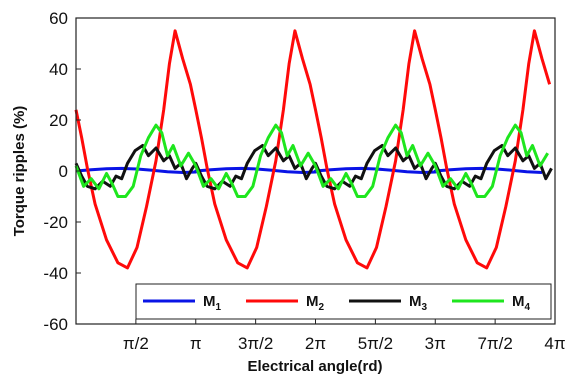 The width and height of the screenshot is (577, 378). Describe the element at coordinates (343, 301) in the screenshot. I see `legend: M1 M2 M3 M4` at that location.